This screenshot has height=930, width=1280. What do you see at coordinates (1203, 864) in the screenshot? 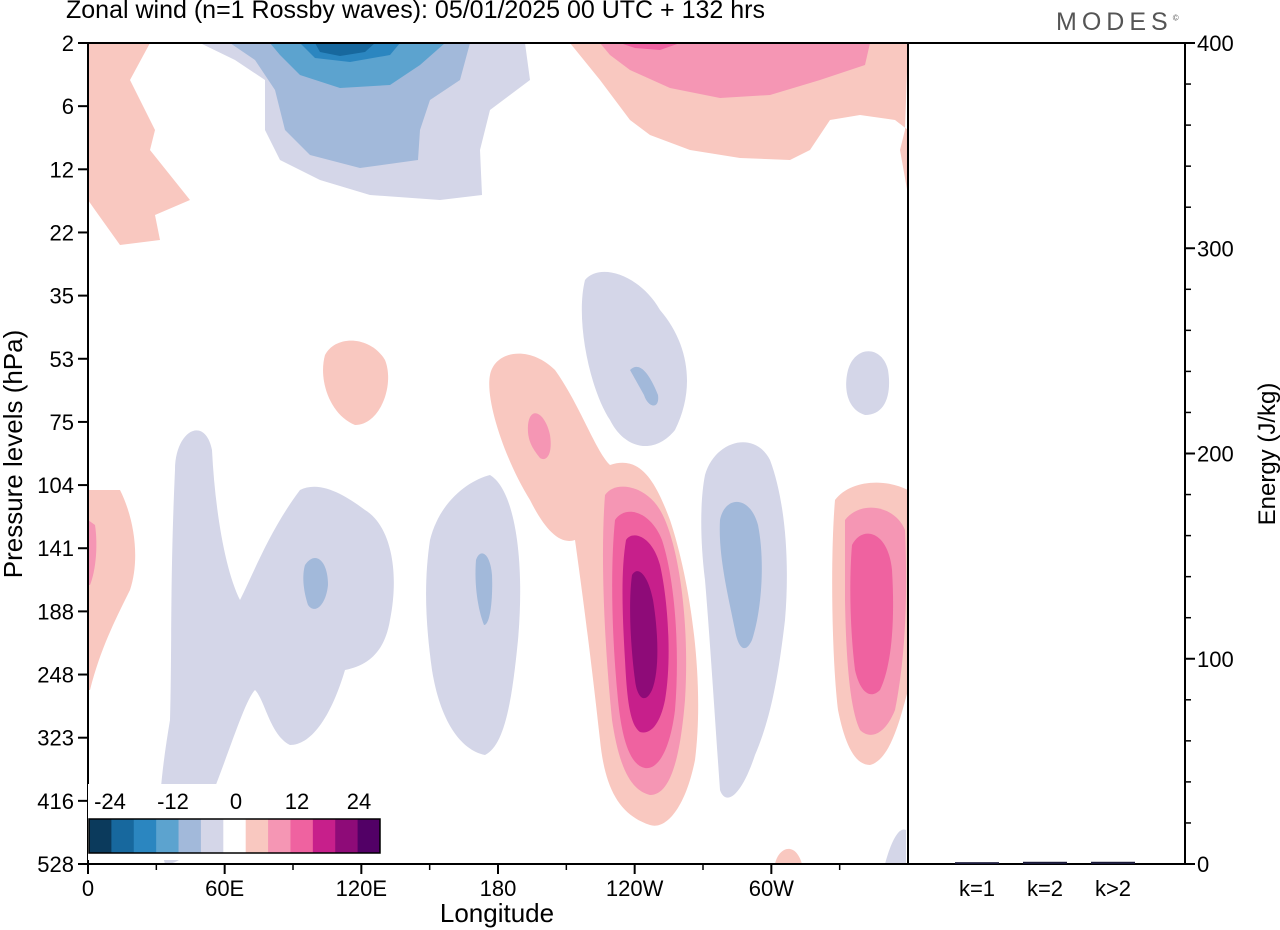
I see `energy-tick-label: 0` at bounding box center [1203, 864].